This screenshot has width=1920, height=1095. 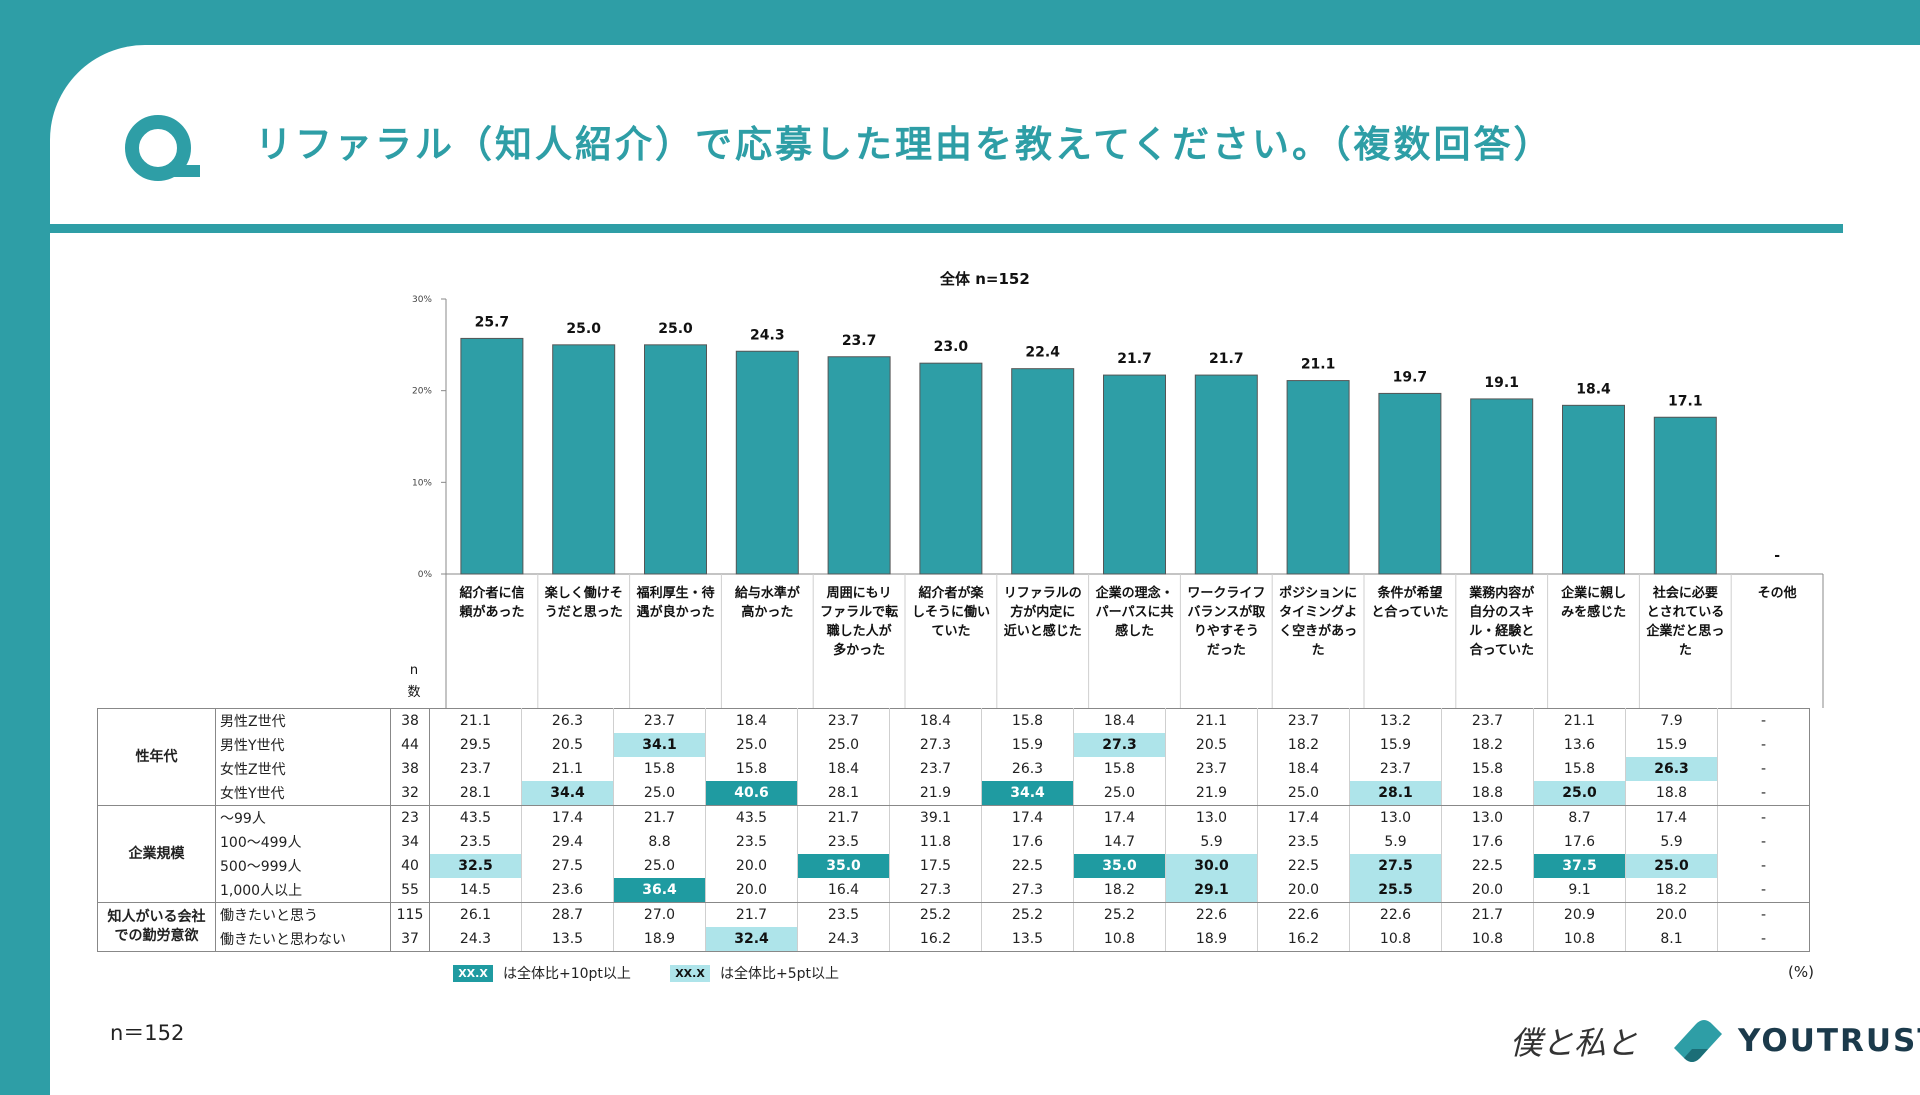 I want to click on category-label-line: 紹介者が楽, so click(x=951, y=593).